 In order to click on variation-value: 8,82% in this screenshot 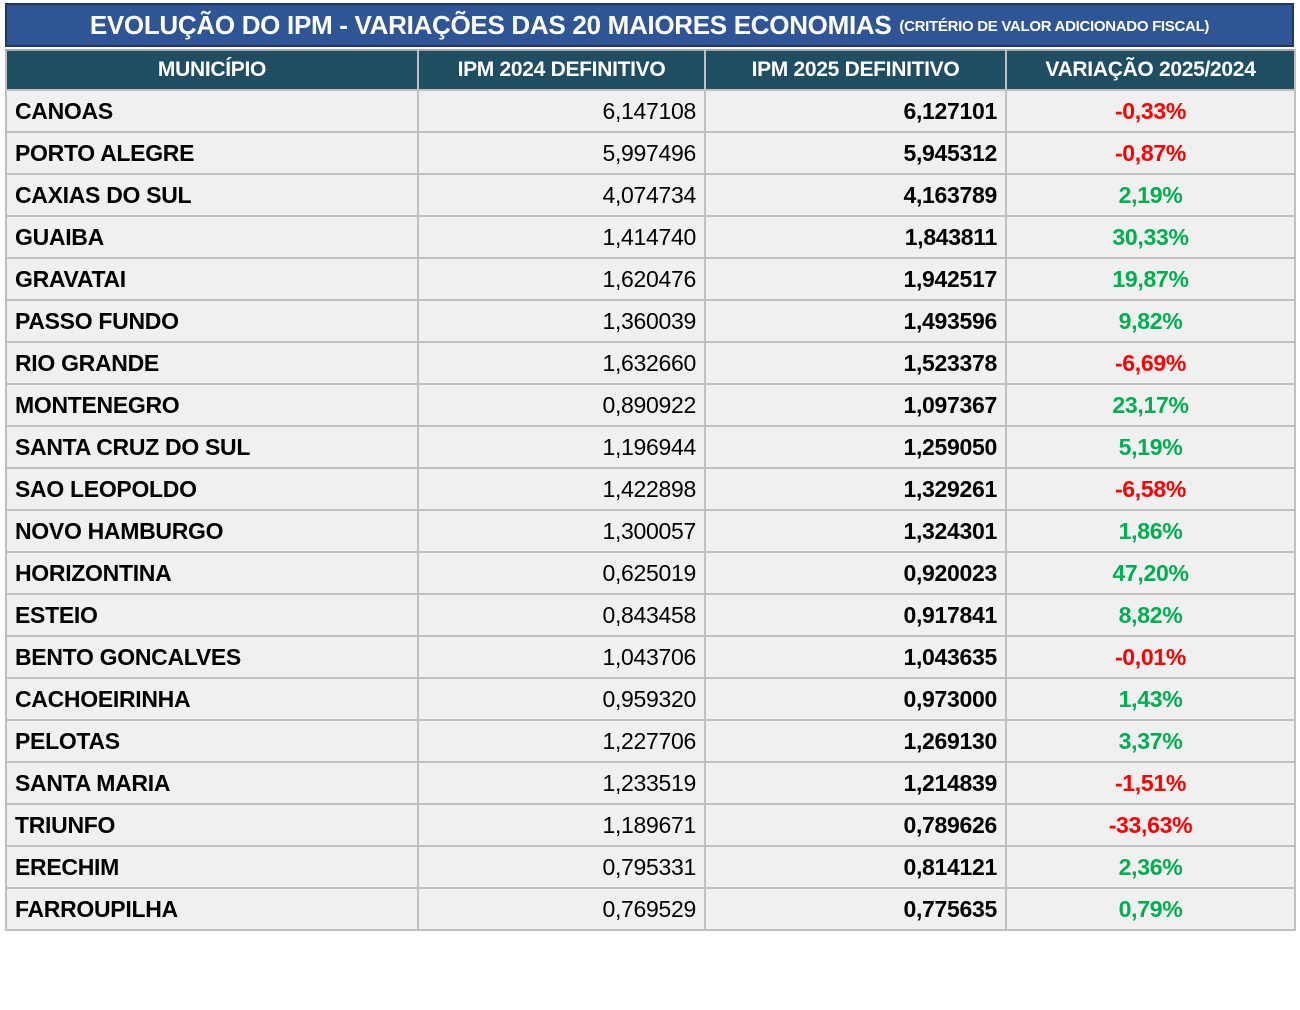, I will do `click(1150, 615)`.